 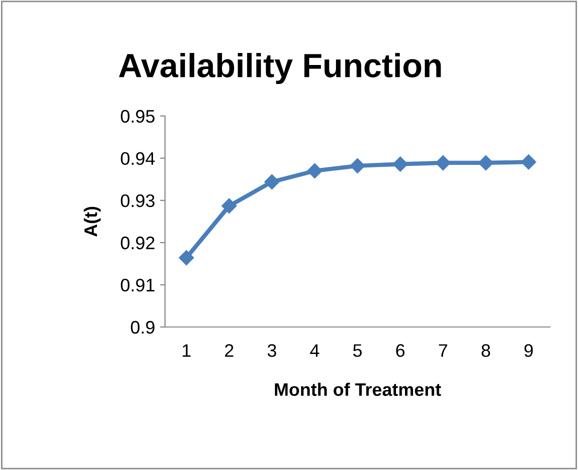 I want to click on y-tick-label: 0.9, so click(x=142, y=327).